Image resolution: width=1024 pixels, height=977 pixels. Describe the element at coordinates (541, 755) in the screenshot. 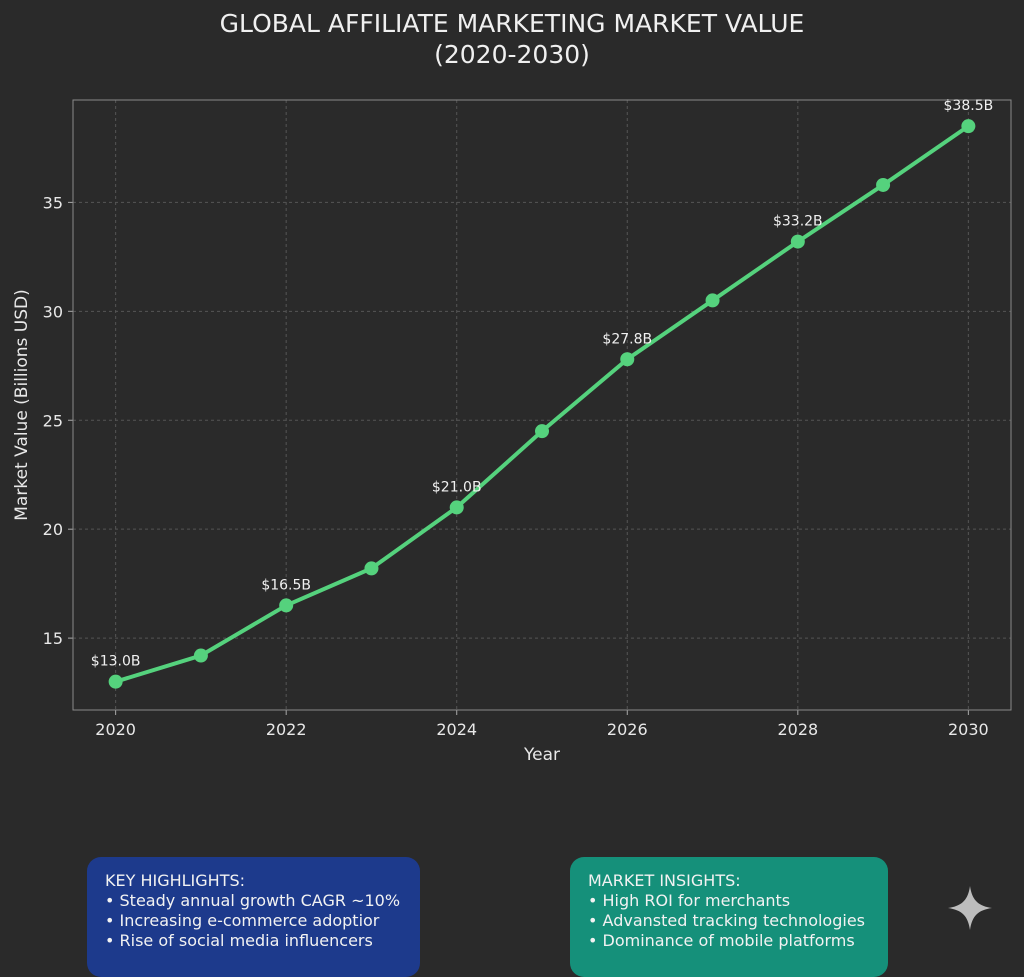

I see `x-axis-label: Year` at that location.